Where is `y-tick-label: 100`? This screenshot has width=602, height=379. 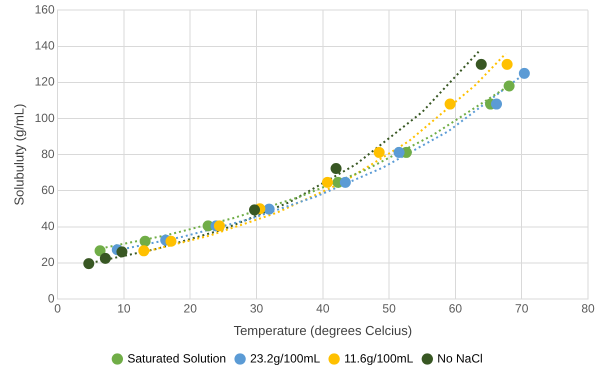
y-tick-label: 100 is located at coordinates (44, 117).